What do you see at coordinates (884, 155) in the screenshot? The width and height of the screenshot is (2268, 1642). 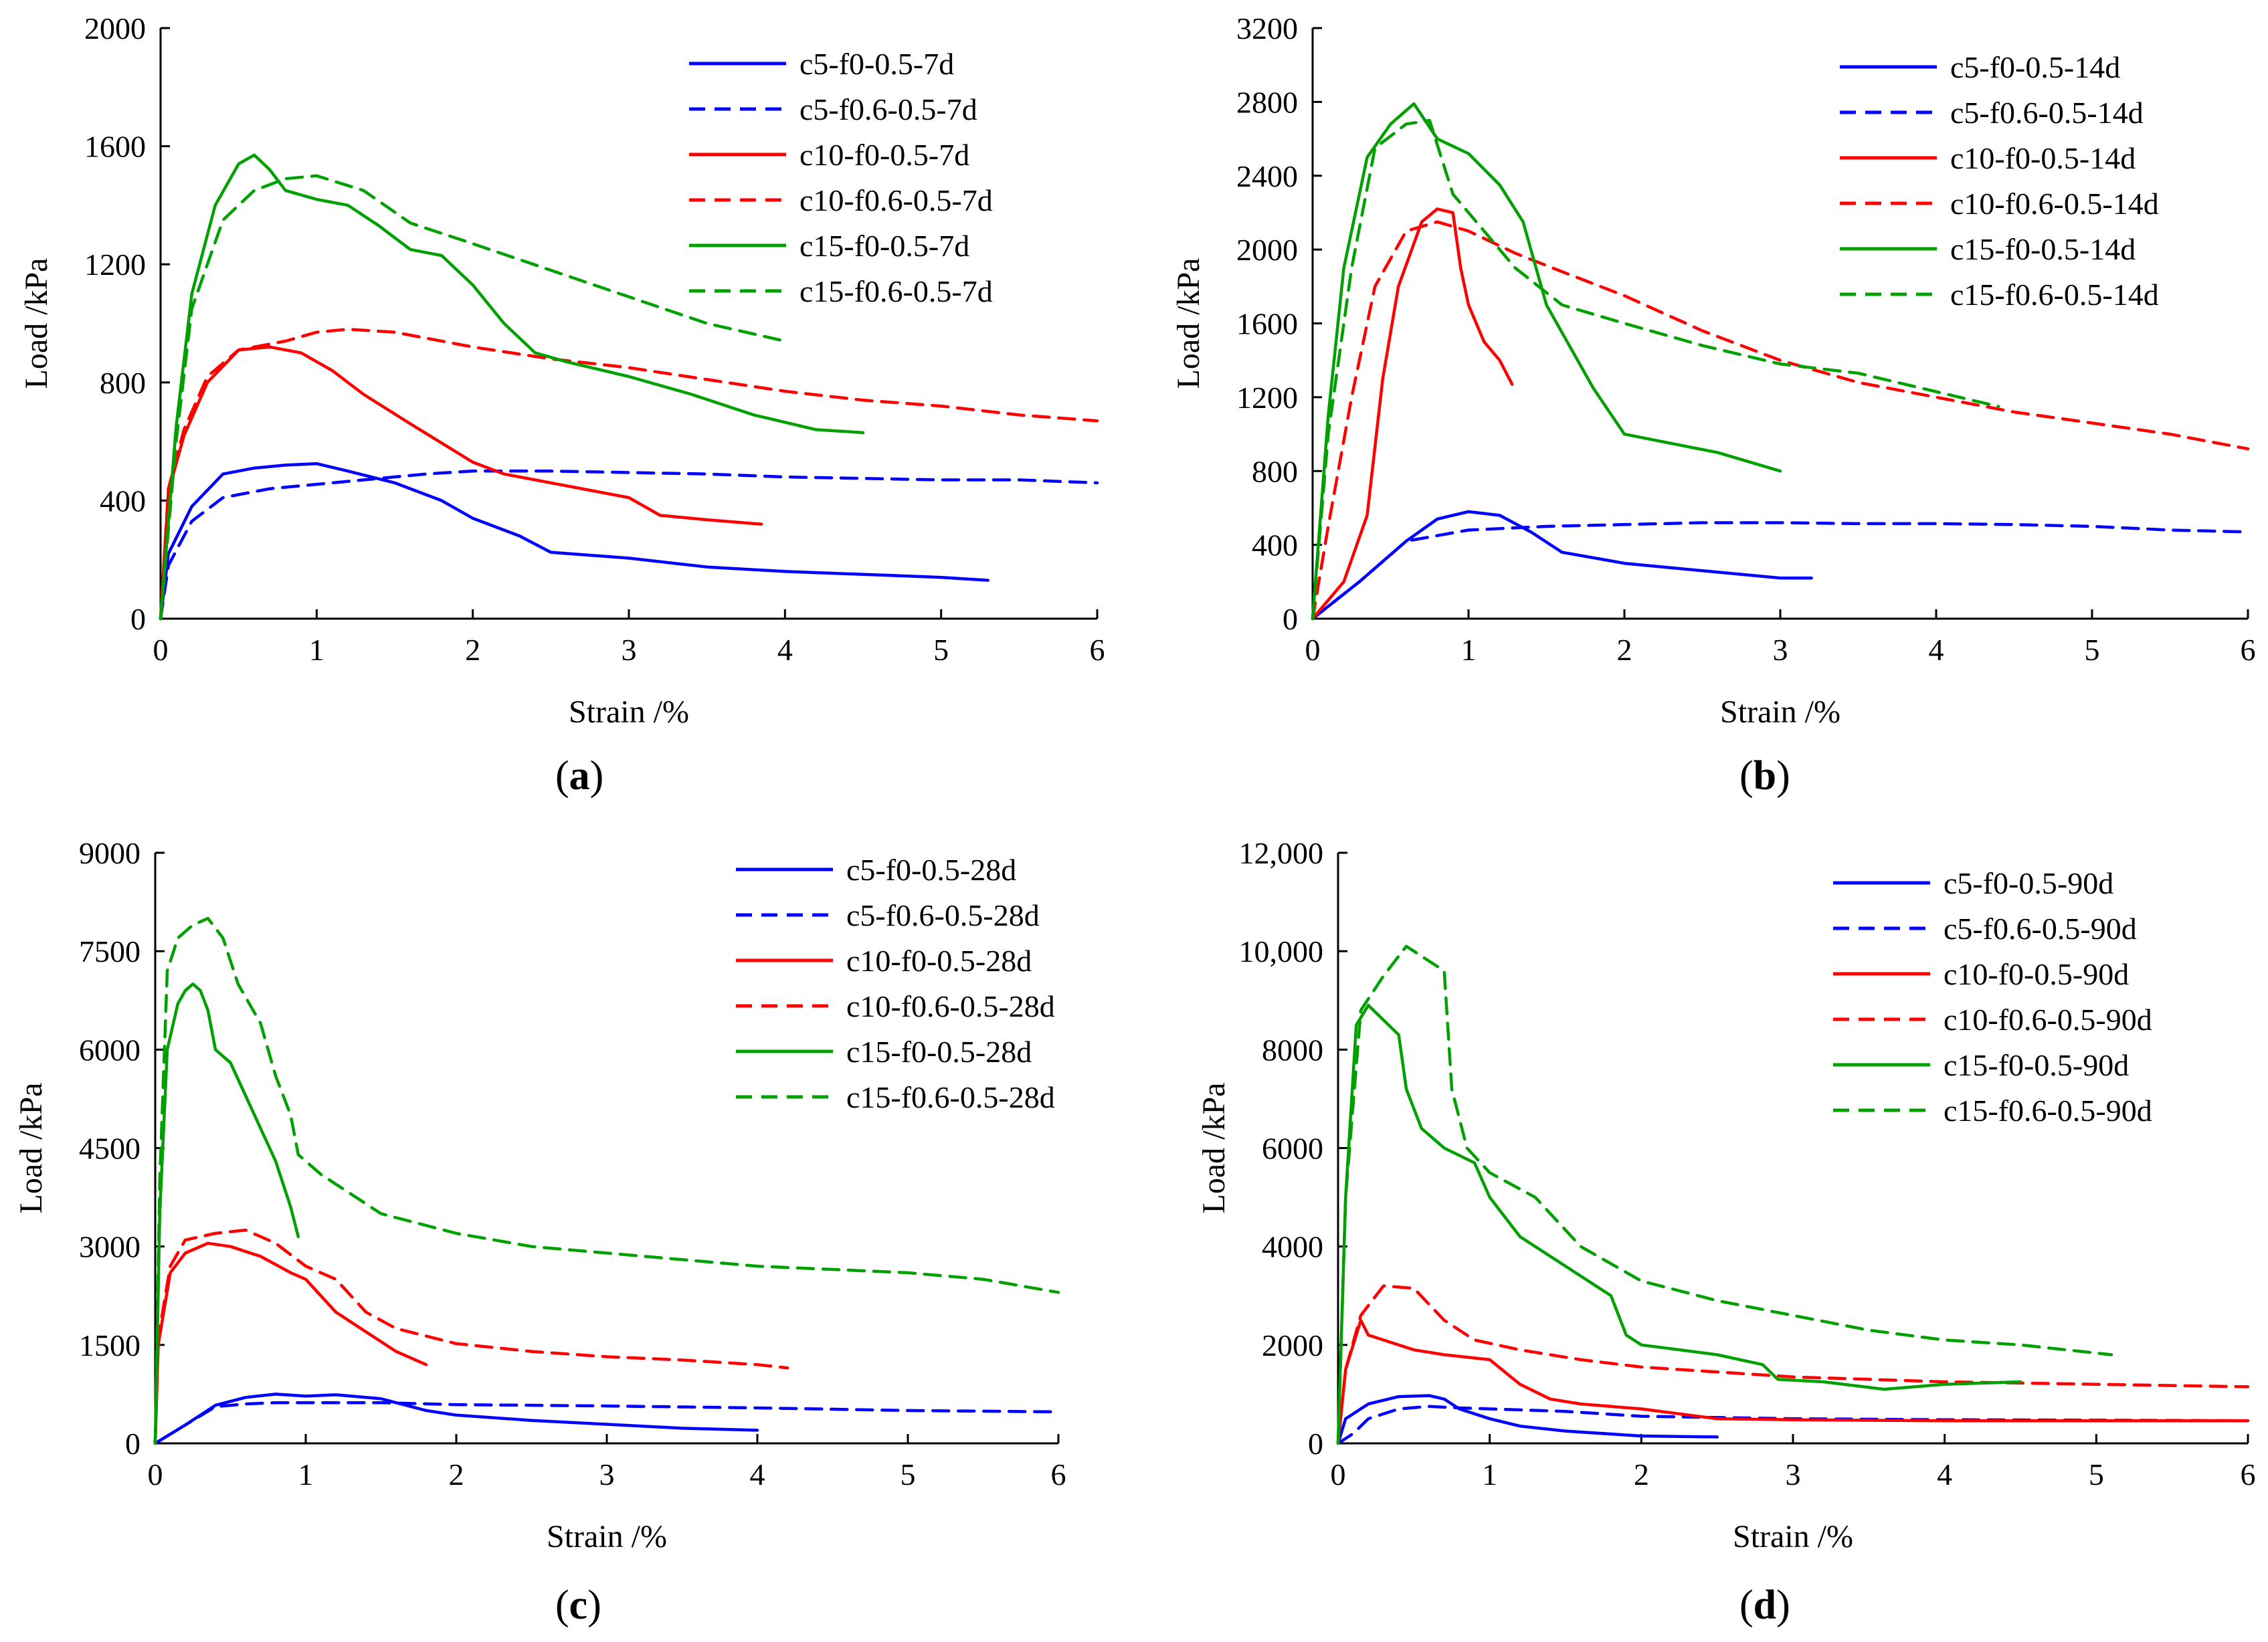 I see `legend-label: c10-f0-0.5-7d` at bounding box center [884, 155].